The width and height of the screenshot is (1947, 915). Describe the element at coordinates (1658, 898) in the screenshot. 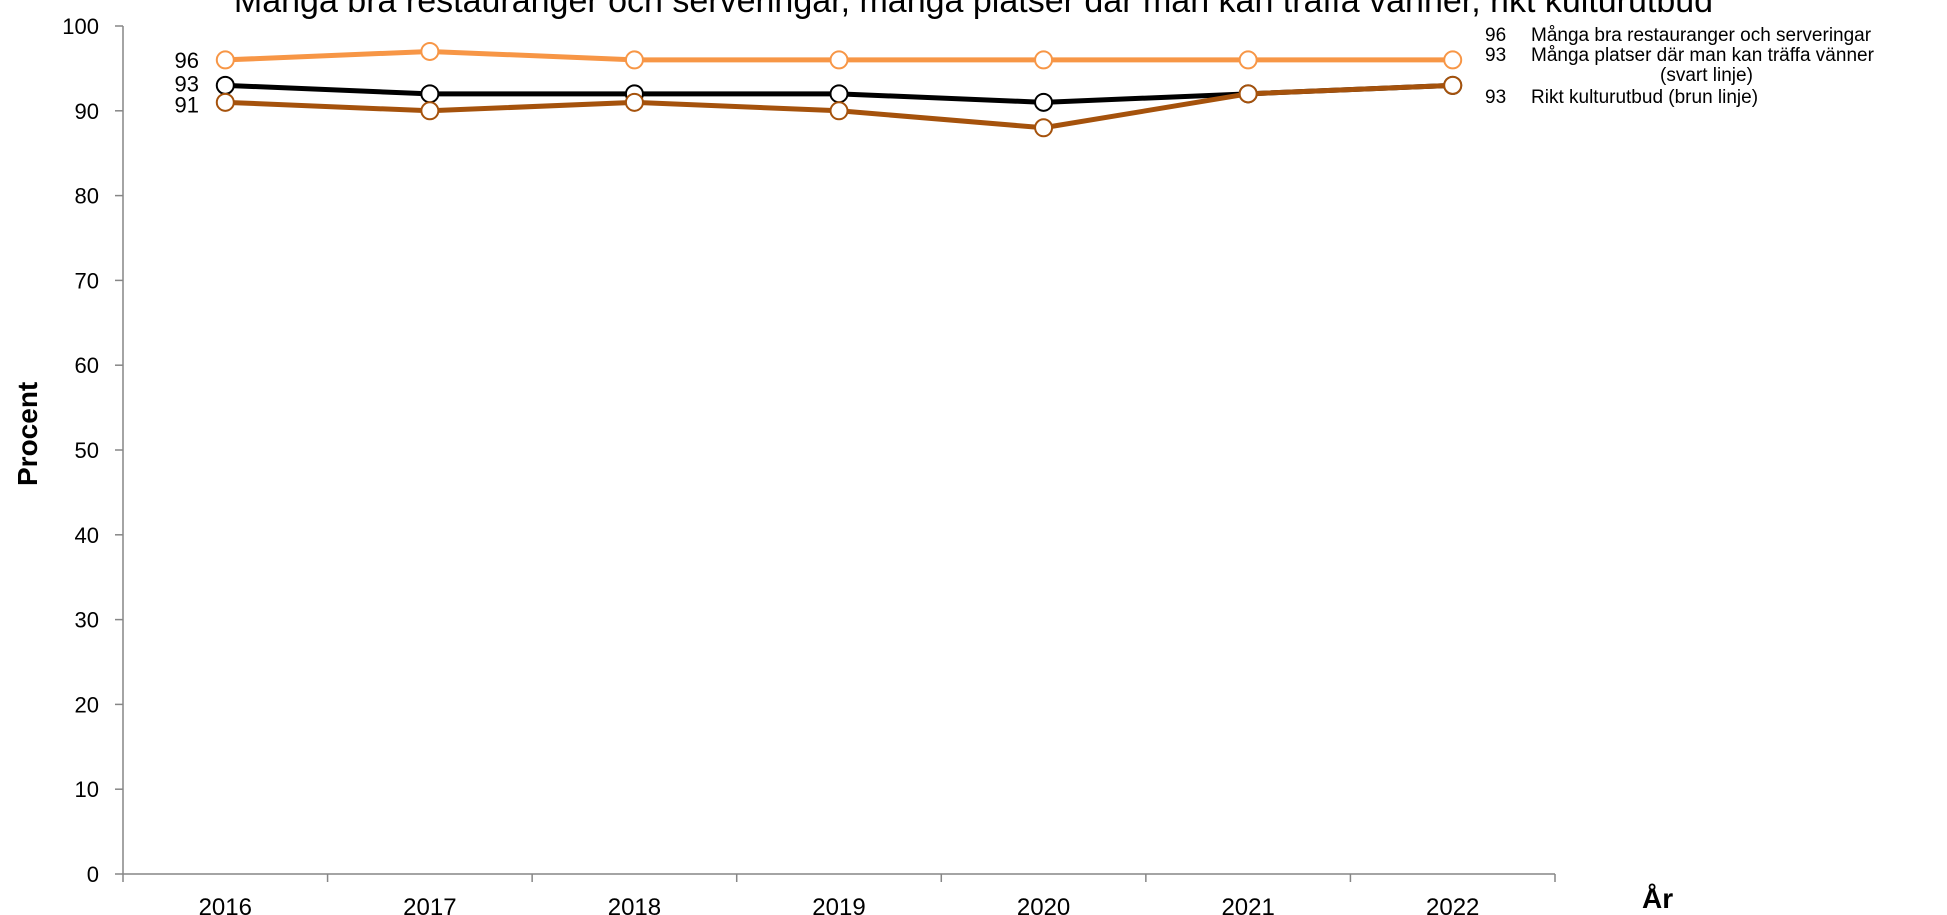

I see `x-axis-title: År` at that location.